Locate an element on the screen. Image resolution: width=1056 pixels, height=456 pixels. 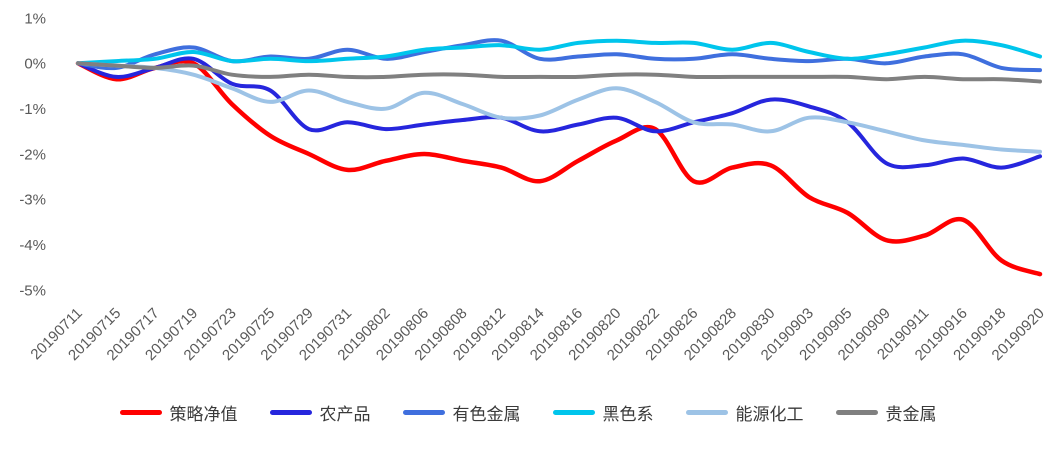
legend-swatch-agricultural-products is located at coordinates (290, 412).